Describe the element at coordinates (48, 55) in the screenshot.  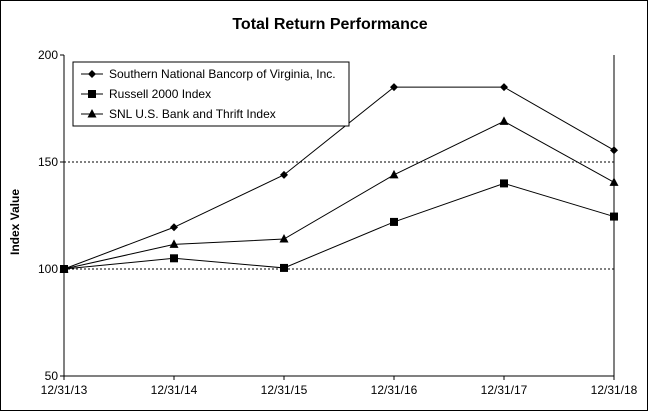
I see `y-tick-label-200: 200` at that location.